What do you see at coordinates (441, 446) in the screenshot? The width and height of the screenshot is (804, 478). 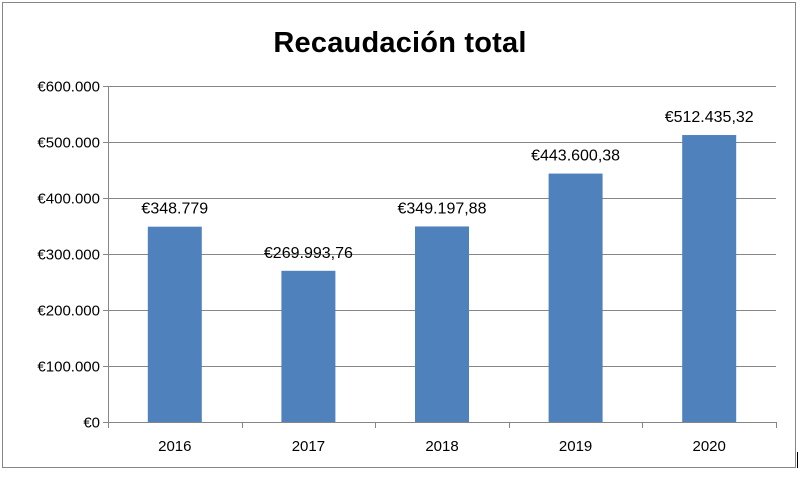 I see `x-tick-label: 2018` at bounding box center [441, 446].